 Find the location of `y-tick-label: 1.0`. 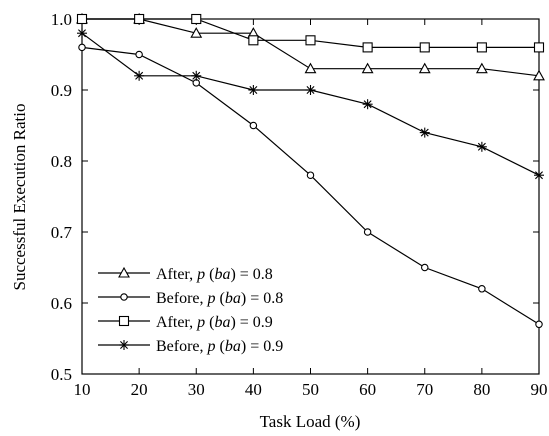

y-tick-label: 1.0 is located at coordinates (61, 19).